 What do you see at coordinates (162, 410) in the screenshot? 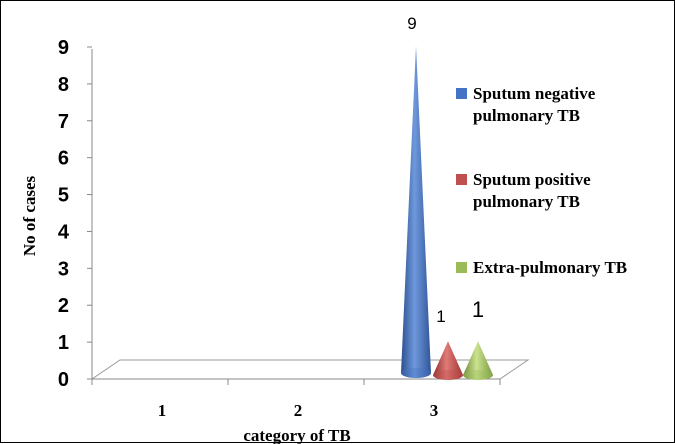
I see `x-tick-label: 1` at bounding box center [162, 410].